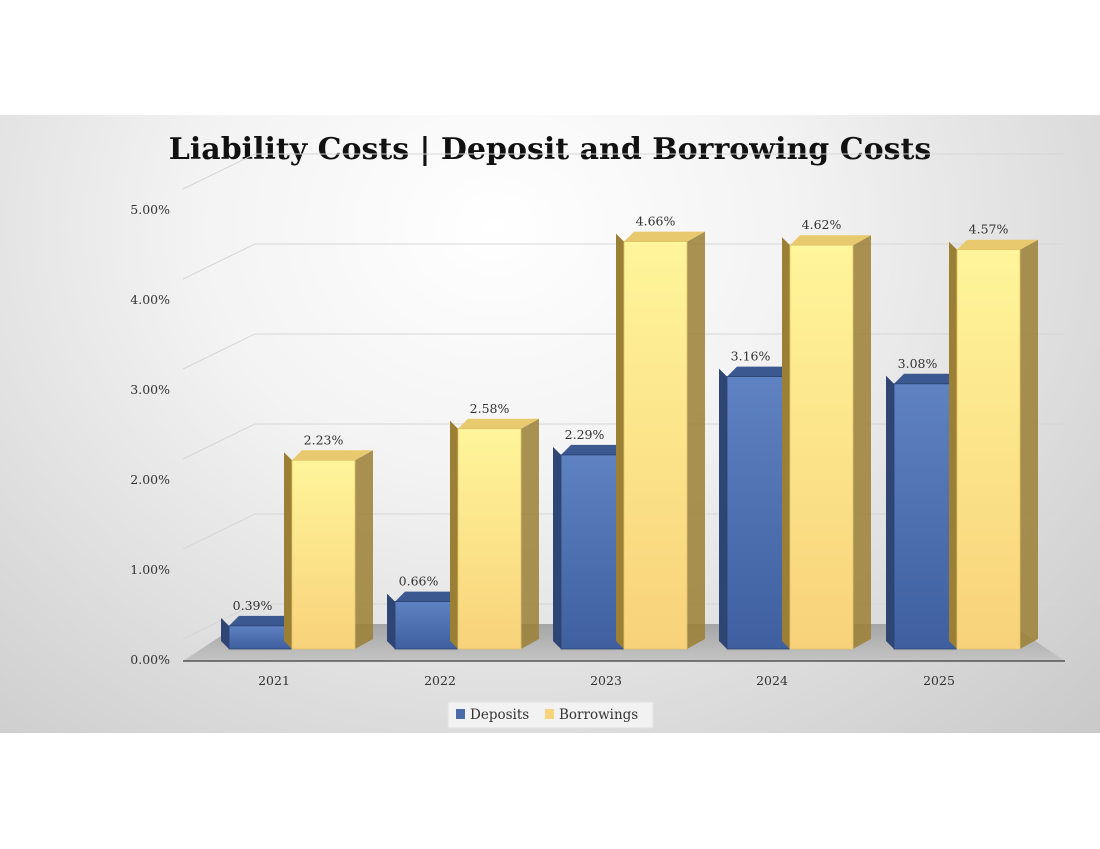 This screenshot has height=849, width=1100. What do you see at coordinates (623, 171) in the screenshot?
I see `gridline` at bounding box center [623, 171].